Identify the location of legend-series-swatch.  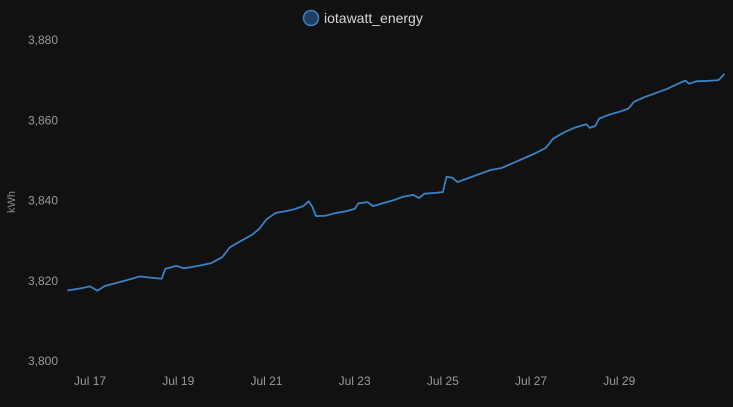
(311, 18).